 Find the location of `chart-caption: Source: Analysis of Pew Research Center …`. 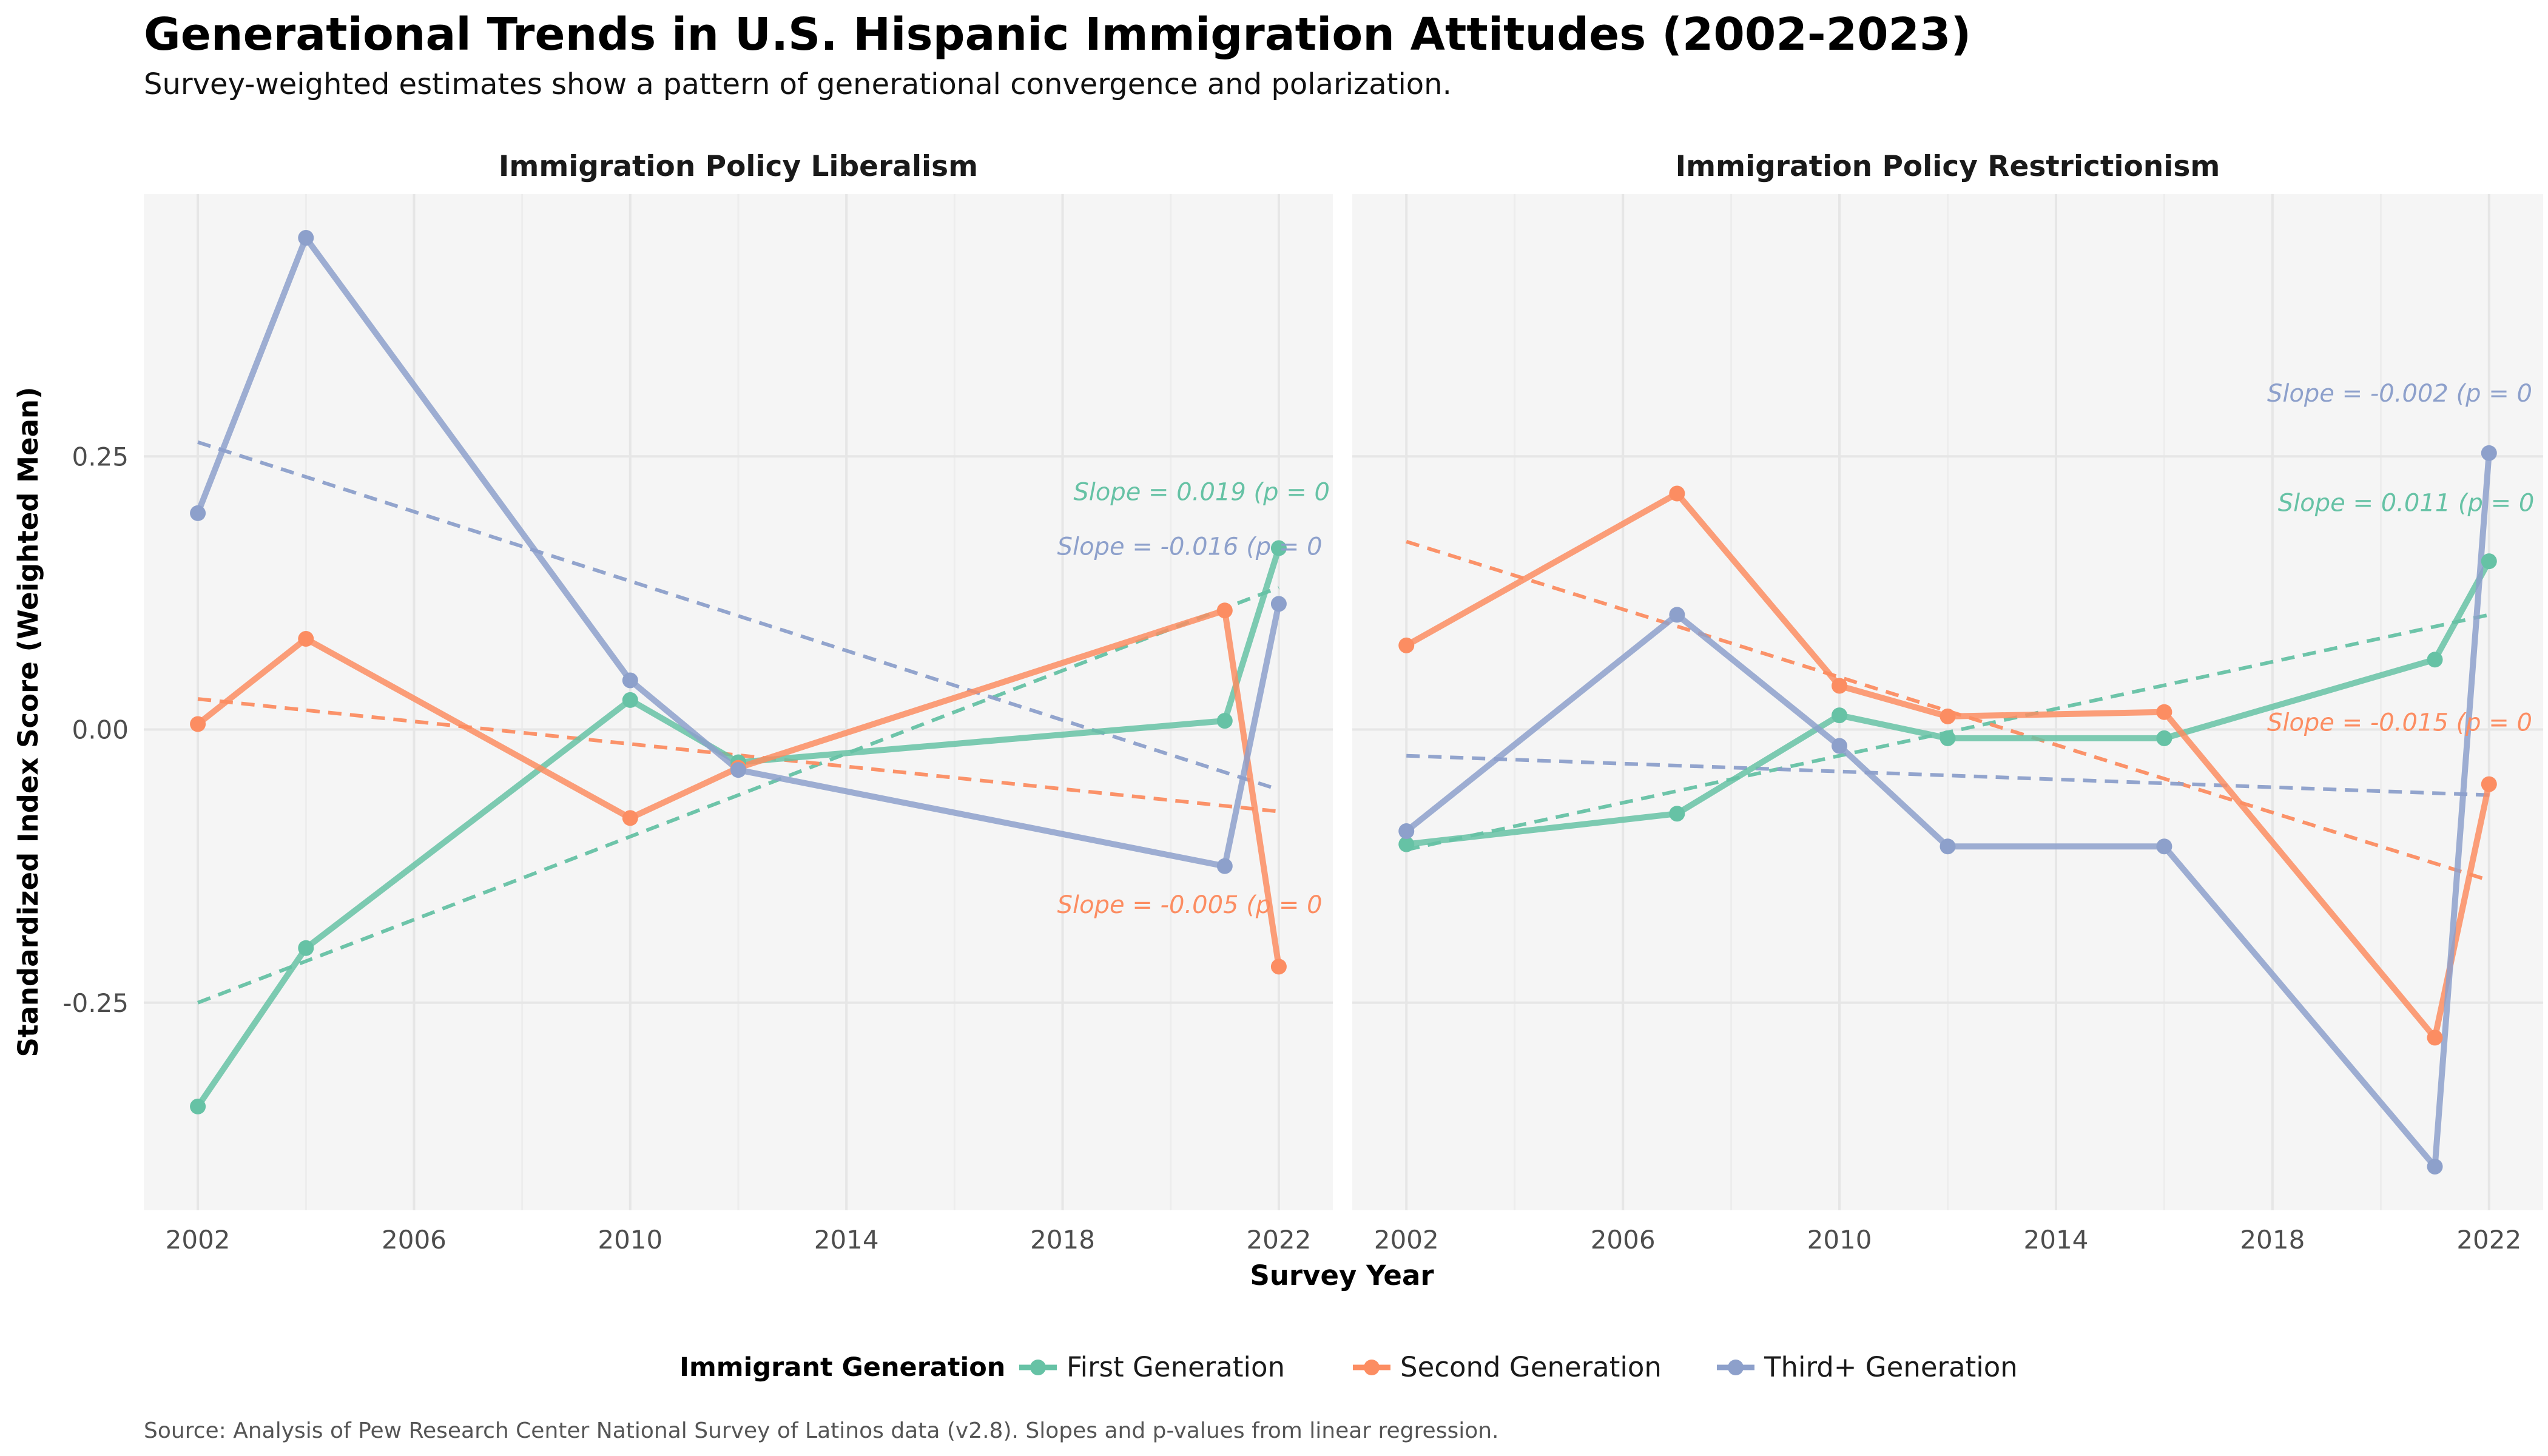

chart-caption: Source: Analysis of Pew Research Center … is located at coordinates (821, 1430).